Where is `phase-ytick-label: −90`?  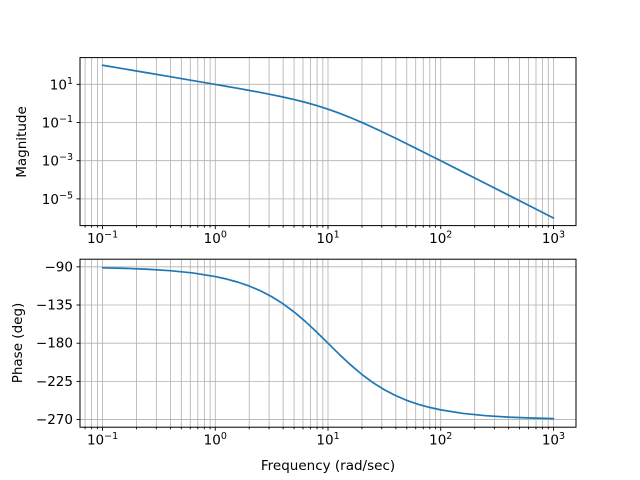 phase-ytick-label: −90 is located at coordinates (59, 267).